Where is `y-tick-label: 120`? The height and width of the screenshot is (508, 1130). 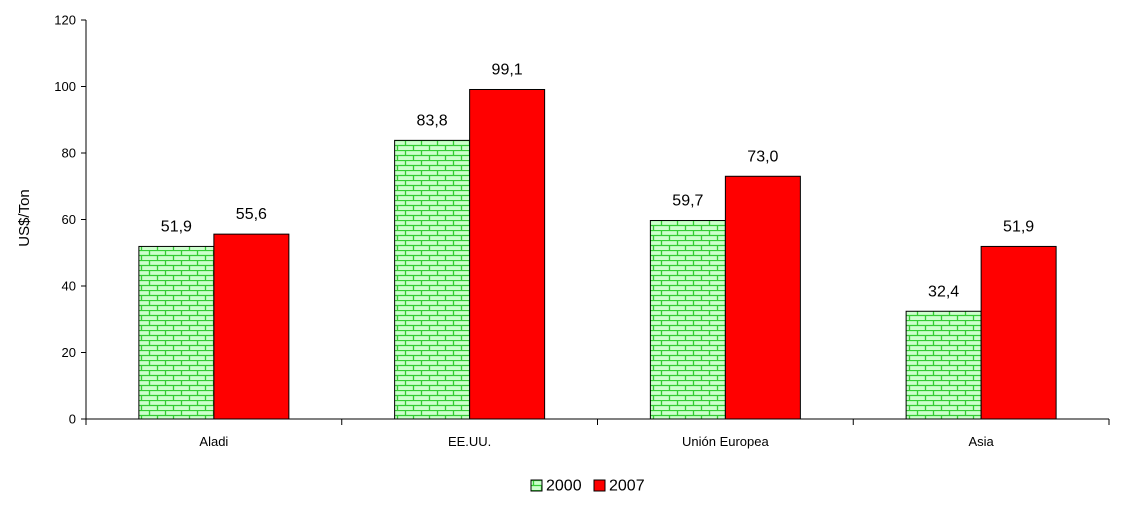 y-tick-label: 120 is located at coordinates (65, 20).